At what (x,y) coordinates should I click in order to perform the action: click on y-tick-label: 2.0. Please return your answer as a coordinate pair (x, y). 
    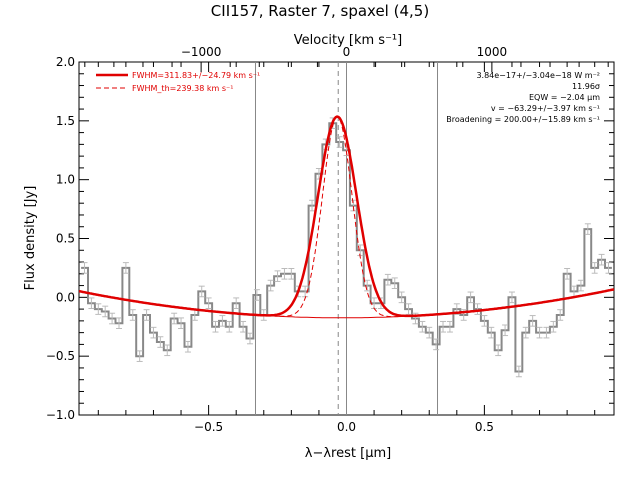
    Looking at the image, I should click on (65, 62).